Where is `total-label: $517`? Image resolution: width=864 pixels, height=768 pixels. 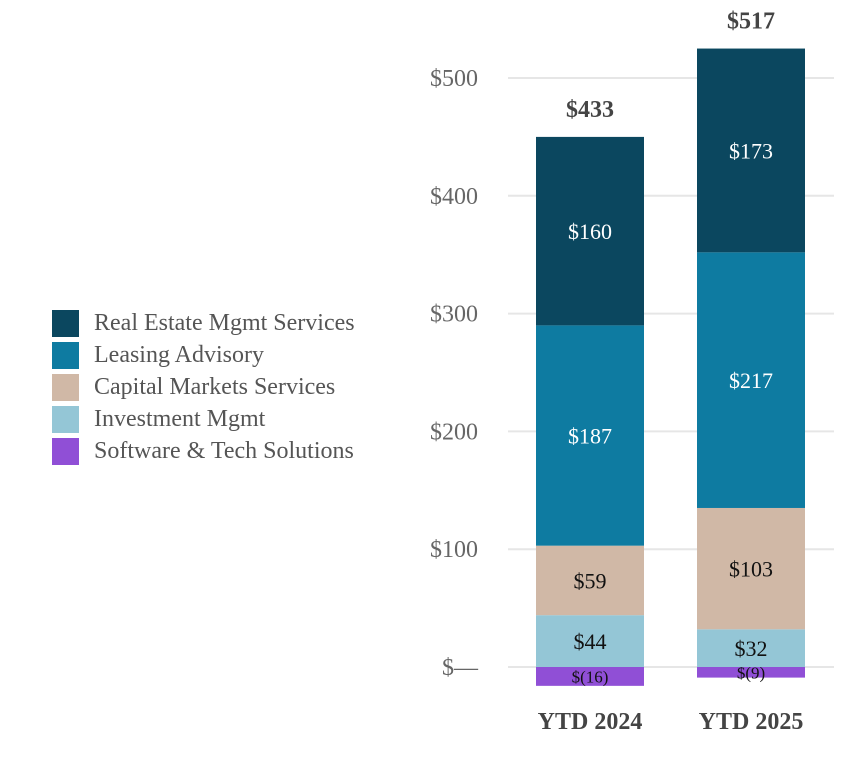 total-label: $517 is located at coordinates (751, 22).